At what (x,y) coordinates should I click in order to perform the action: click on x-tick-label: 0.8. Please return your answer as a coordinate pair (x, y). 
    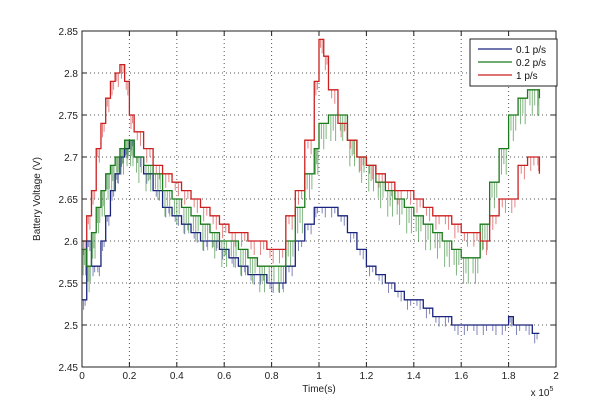
    Looking at the image, I should click on (272, 376).